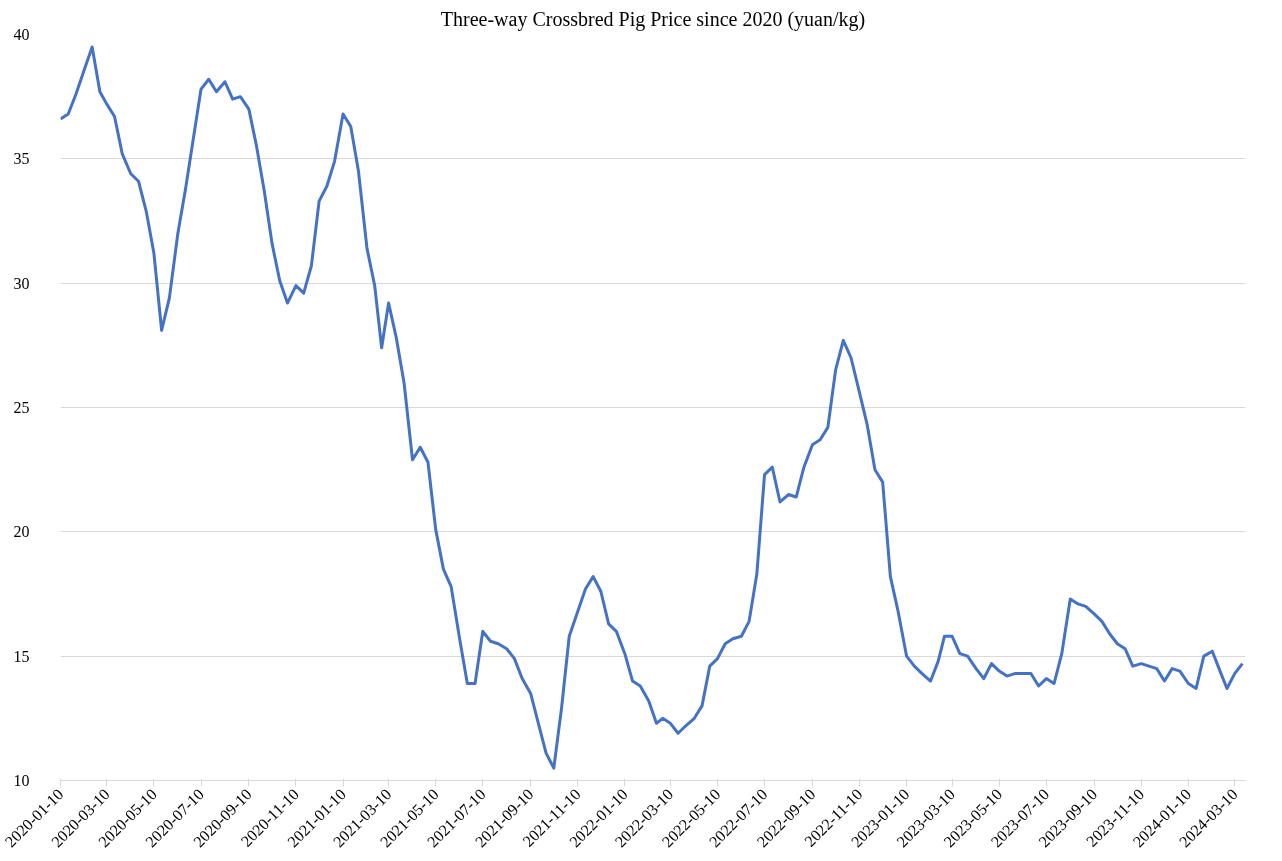 This screenshot has width=1282, height=861. What do you see at coordinates (21, 532) in the screenshot?
I see `y-tick-label: 20` at bounding box center [21, 532].